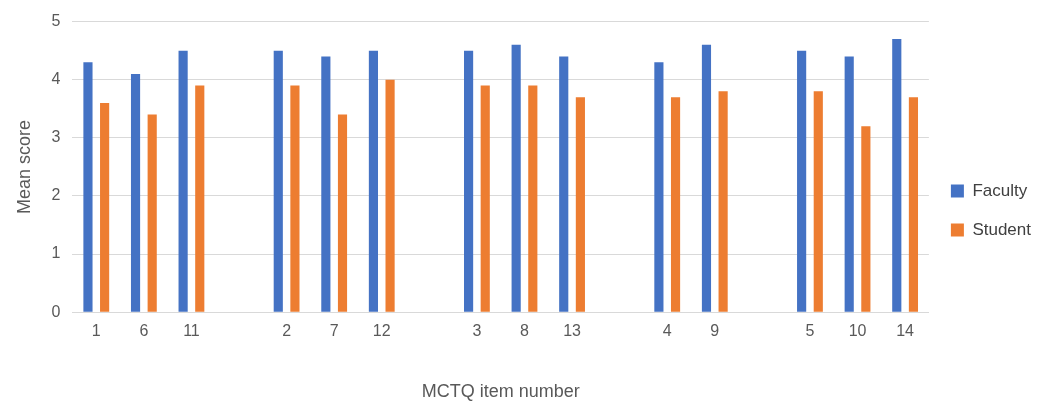  I want to click on x-tick-label: 2, so click(287, 331).